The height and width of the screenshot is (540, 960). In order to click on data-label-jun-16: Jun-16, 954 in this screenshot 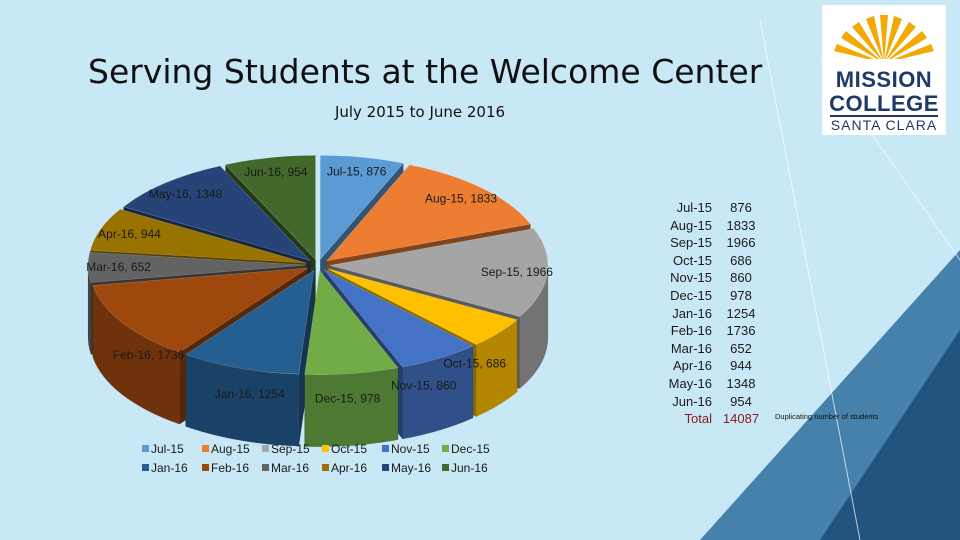, I will do `click(276, 172)`.